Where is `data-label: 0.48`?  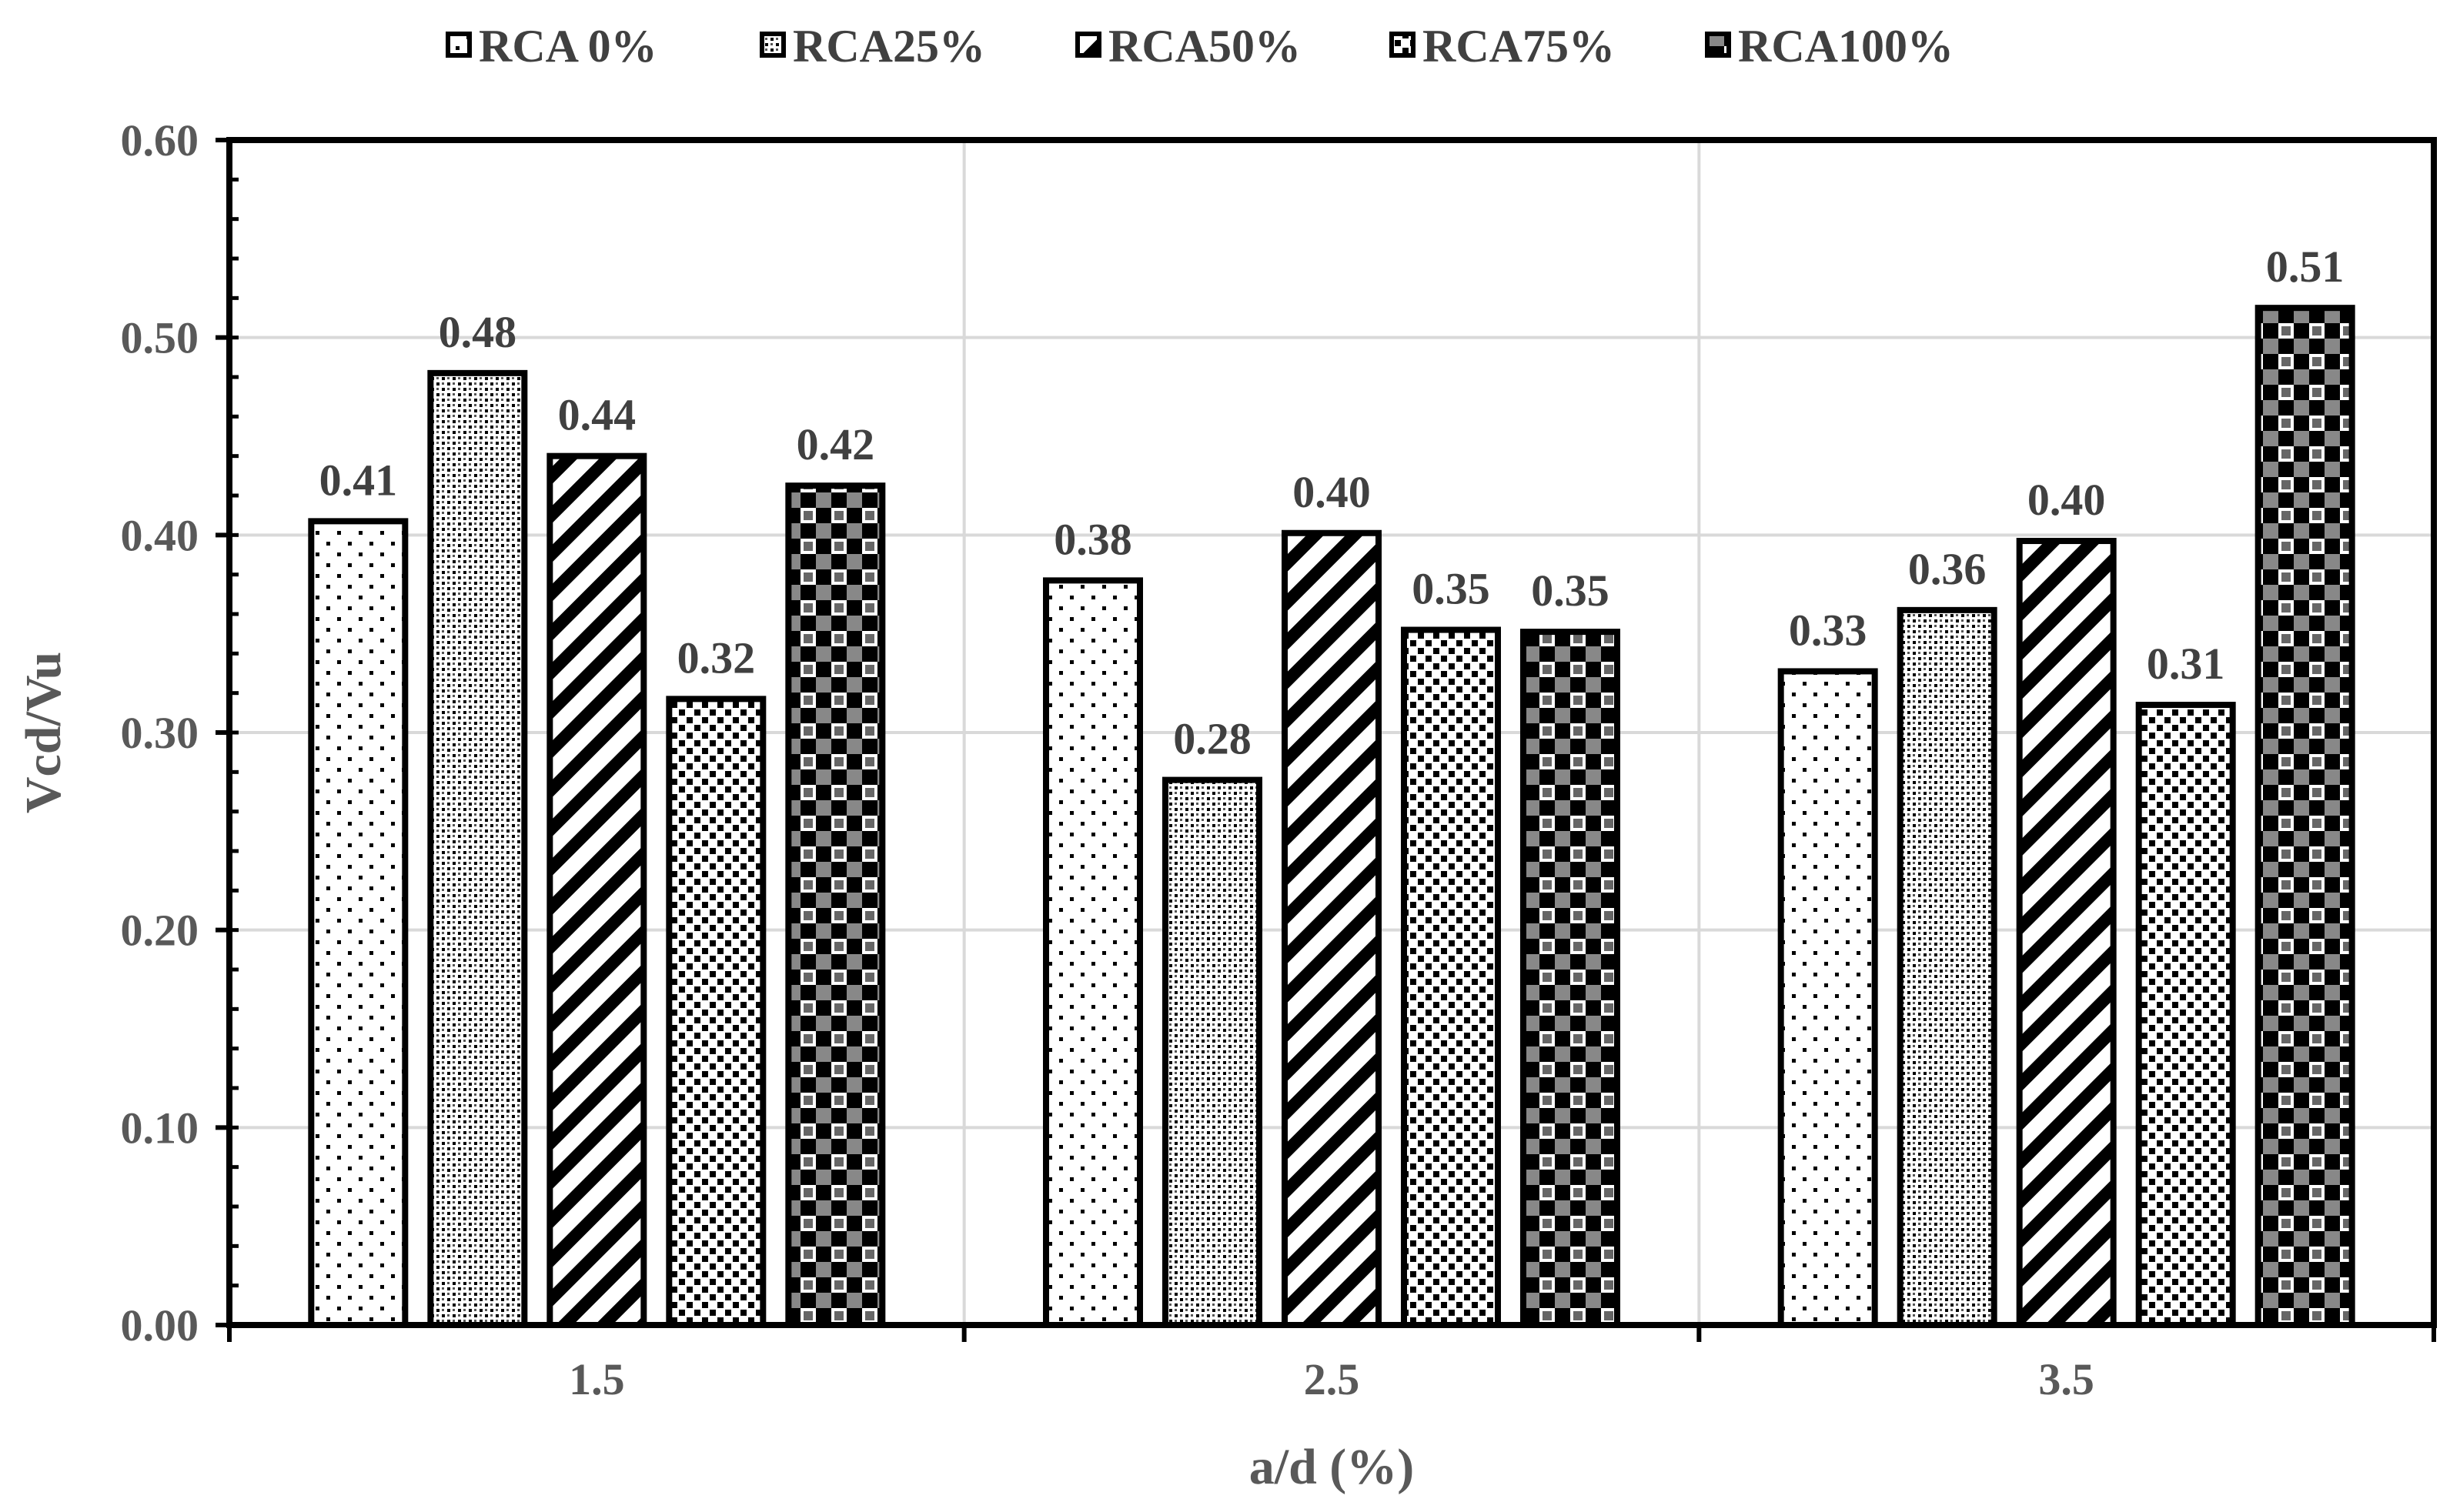 data-label: 0.48 is located at coordinates (478, 332).